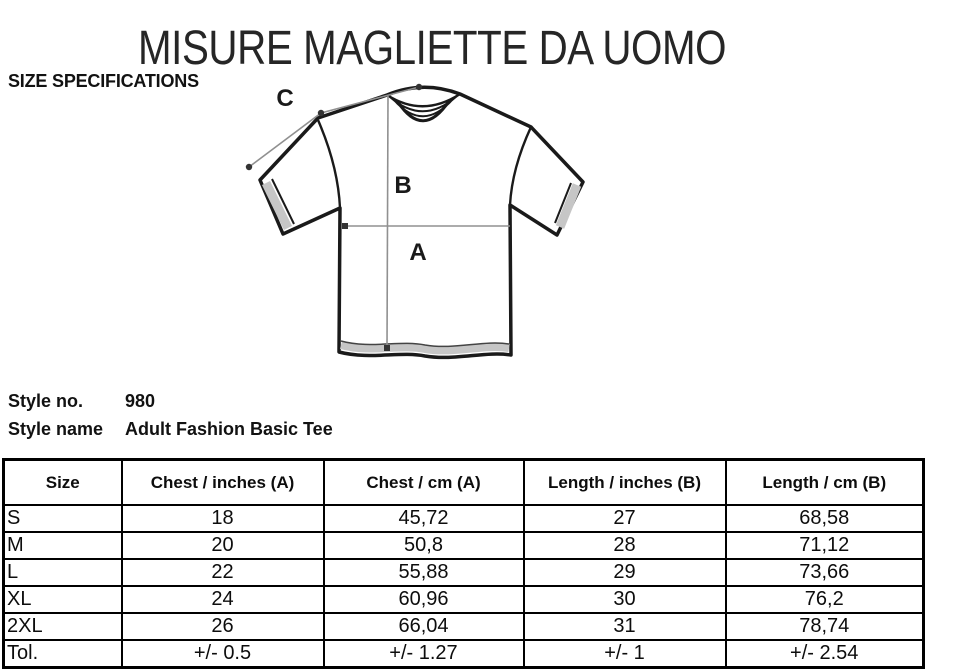  I want to click on page-title: MISURE MAGLIETTE DA UOMO, so click(432, 49).